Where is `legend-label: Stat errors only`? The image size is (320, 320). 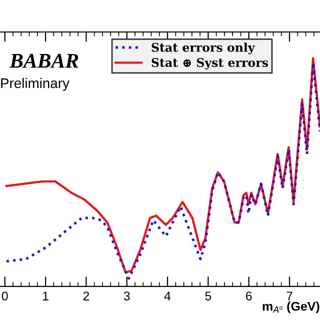
legend-label: Stat errors only is located at coordinates (204, 48).